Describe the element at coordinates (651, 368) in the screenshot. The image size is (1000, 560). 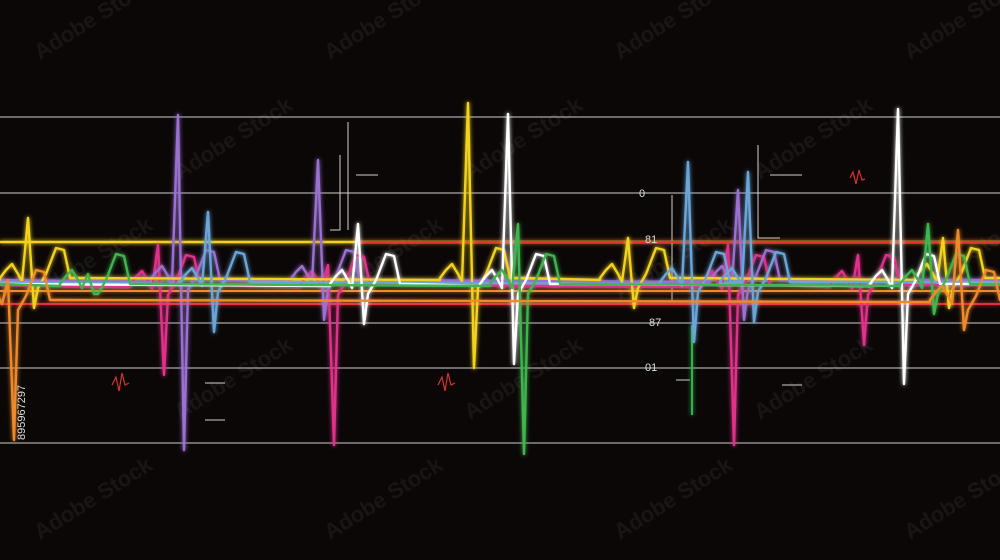
I see `label: 01` at that location.